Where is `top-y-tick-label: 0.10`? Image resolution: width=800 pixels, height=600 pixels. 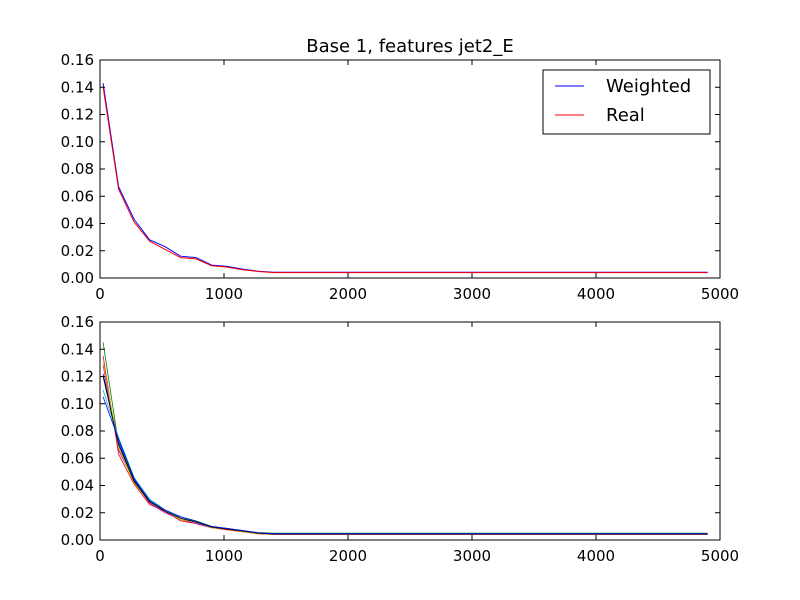
top-y-tick-label: 0.10 is located at coordinates (77, 142).